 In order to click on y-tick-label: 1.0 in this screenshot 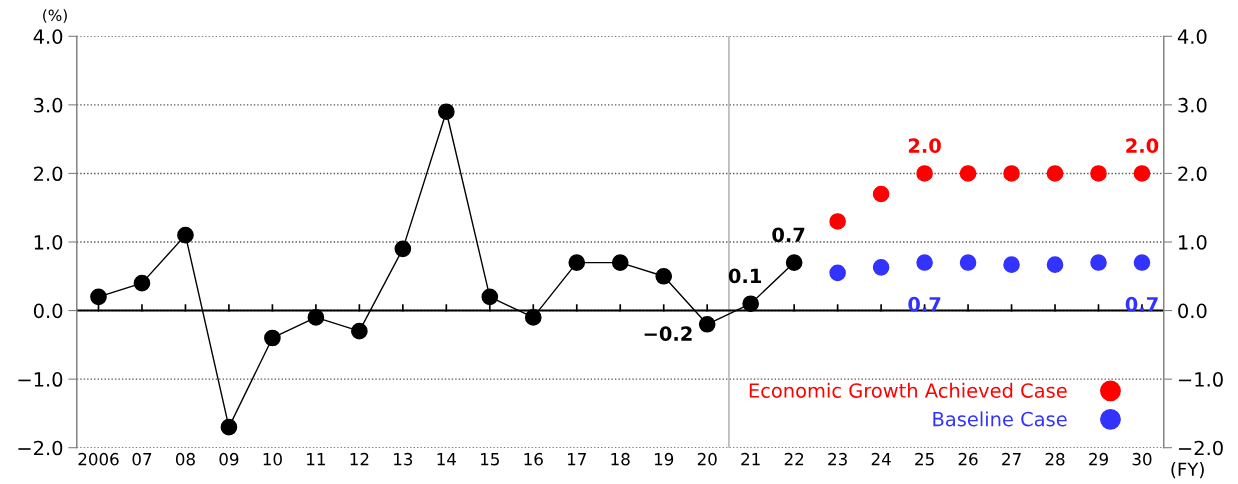, I will do `click(48, 242)`.